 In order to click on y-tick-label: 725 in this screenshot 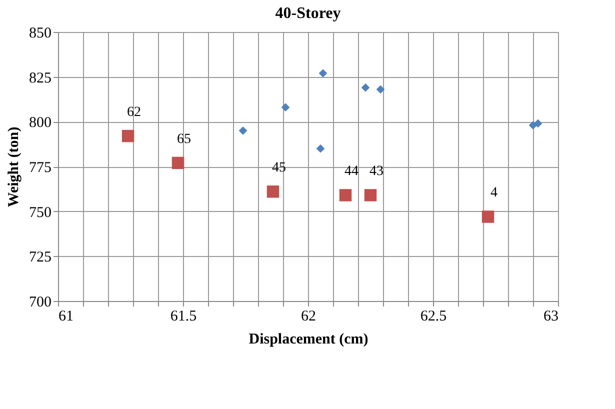, I will do `click(40, 258)`.